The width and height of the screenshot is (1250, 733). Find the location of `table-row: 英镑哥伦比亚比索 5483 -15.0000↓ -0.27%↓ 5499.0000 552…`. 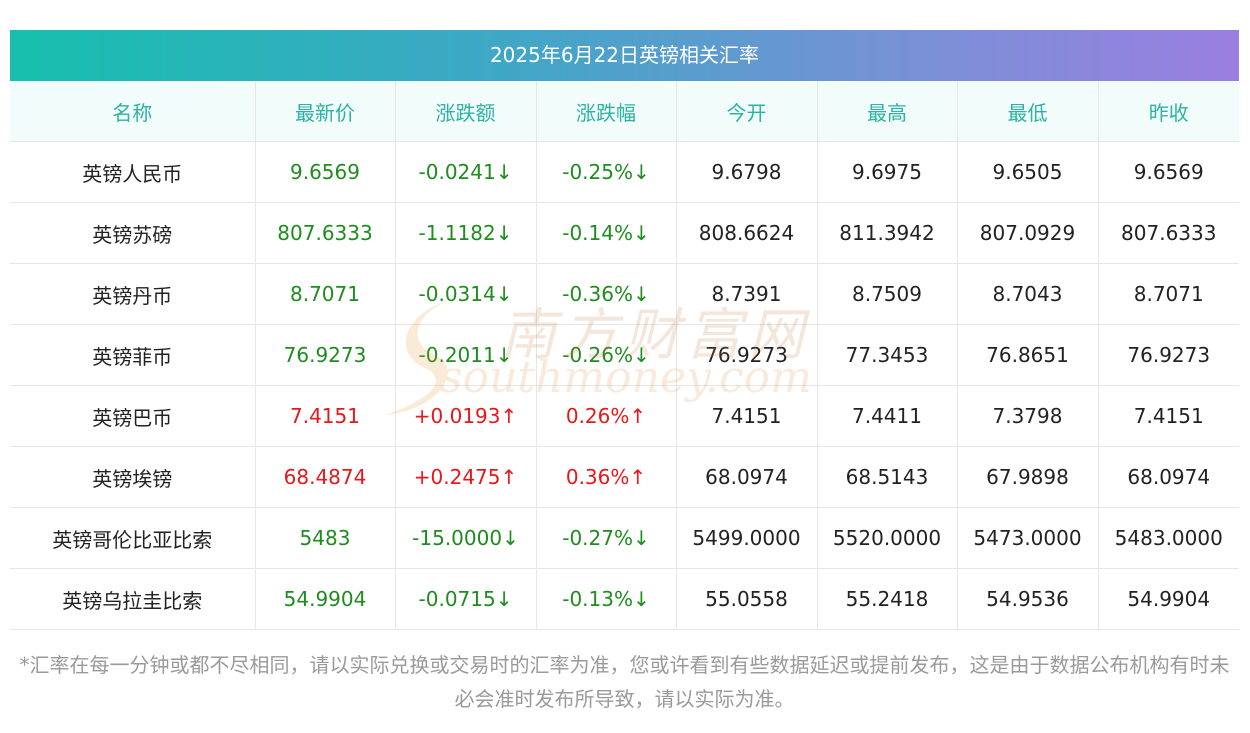

table-row: 英镑哥伦比亚比索 5483 -15.0000↓ -0.27%↓ 5499.0000 552… is located at coordinates (624, 538).